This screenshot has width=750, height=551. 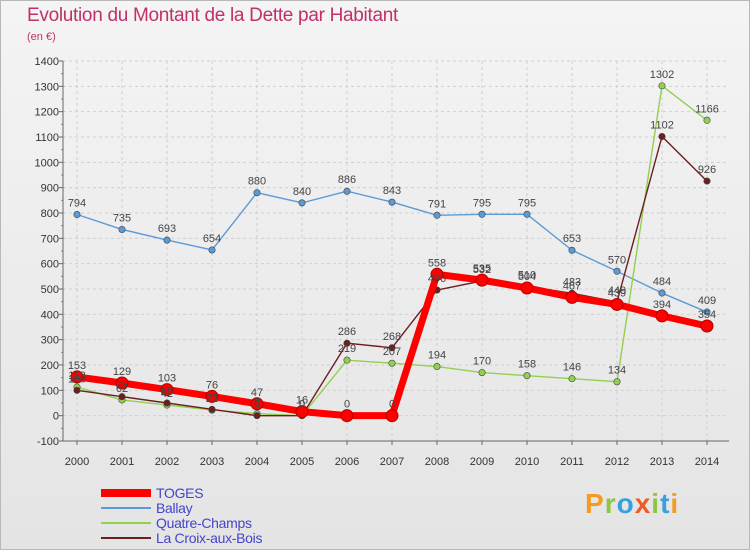 What do you see at coordinates (174, 507) in the screenshot?
I see `legend-label-ballay: Ballay` at bounding box center [174, 507].